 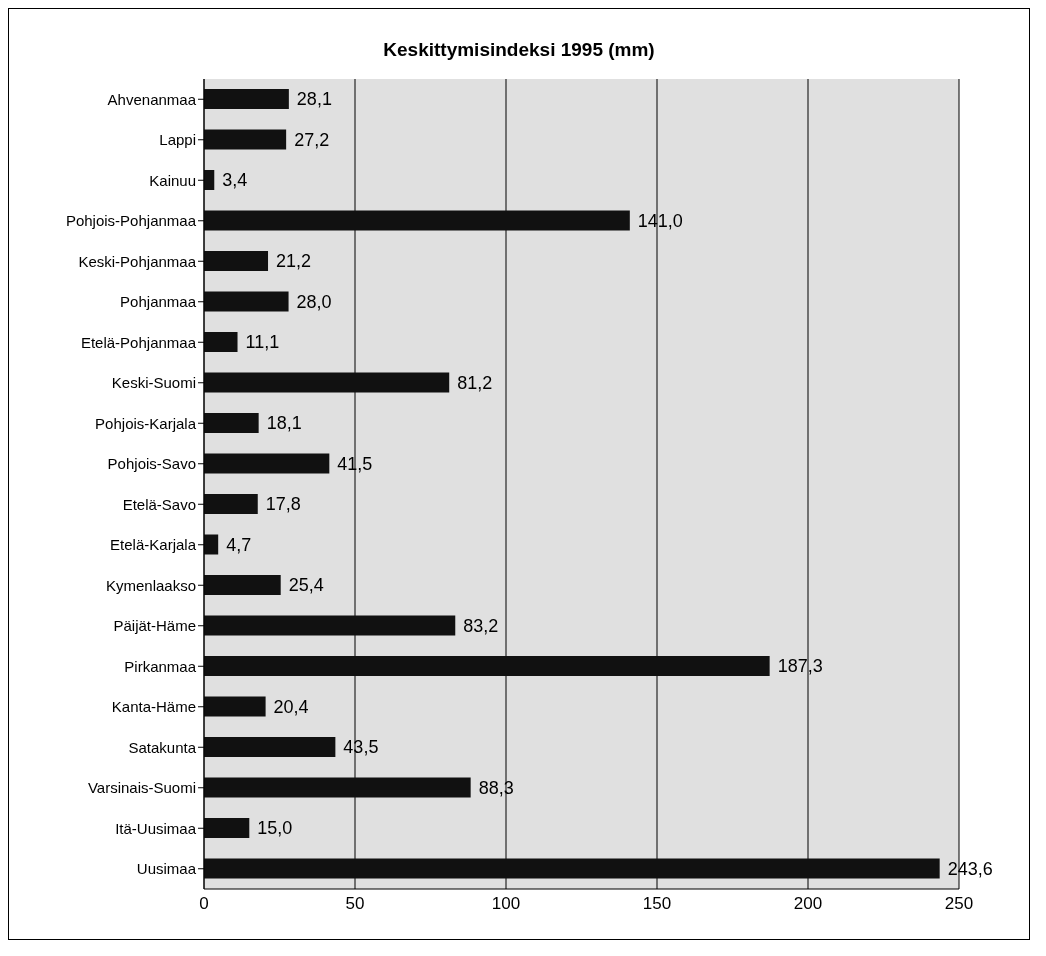 What do you see at coordinates (158, 302) in the screenshot?
I see `y-tick-label: Pohjanmaa` at bounding box center [158, 302].